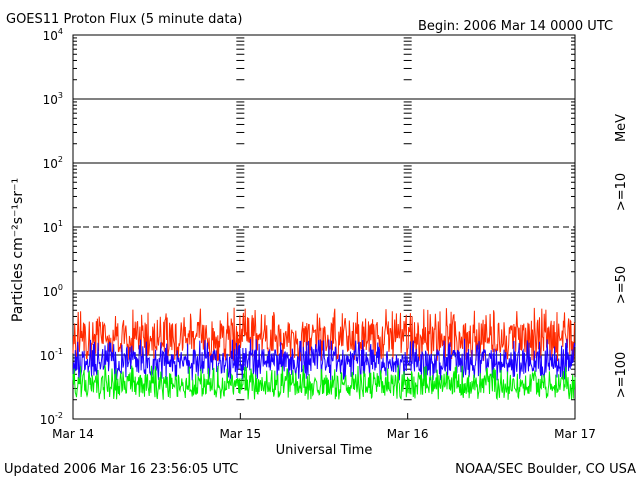 The height and width of the screenshot is (480, 640). What do you see at coordinates (121, 469) in the screenshot?
I see `updated-timestamp: Updated 2006 Mar 16 23:56:05 UTC` at bounding box center [121, 469].